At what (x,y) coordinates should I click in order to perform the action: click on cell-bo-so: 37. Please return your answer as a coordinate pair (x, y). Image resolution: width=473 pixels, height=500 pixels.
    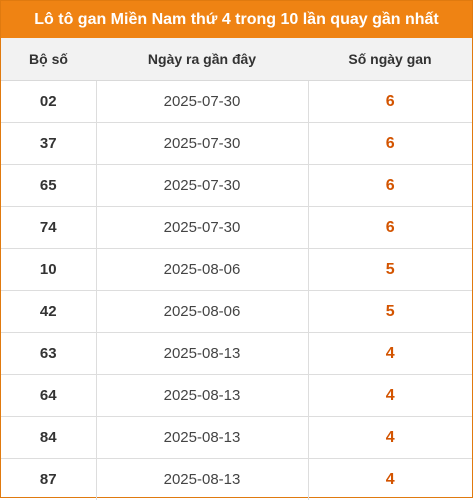
    Looking at the image, I should click on (48, 144).